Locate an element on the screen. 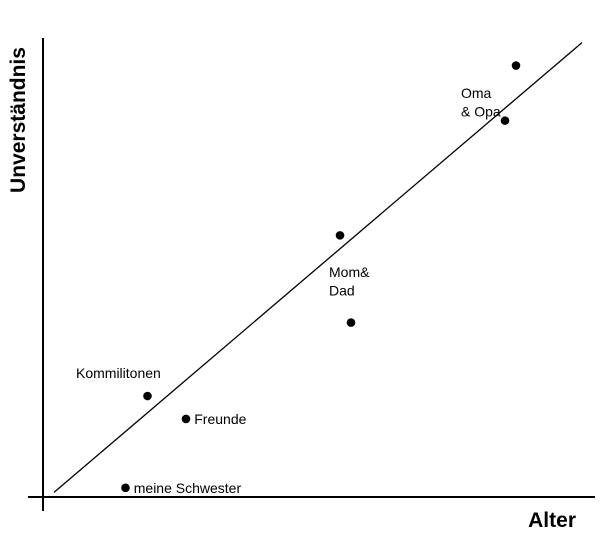 This screenshot has width=609, height=553. x-axis-title: Alter is located at coordinates (552, 520).